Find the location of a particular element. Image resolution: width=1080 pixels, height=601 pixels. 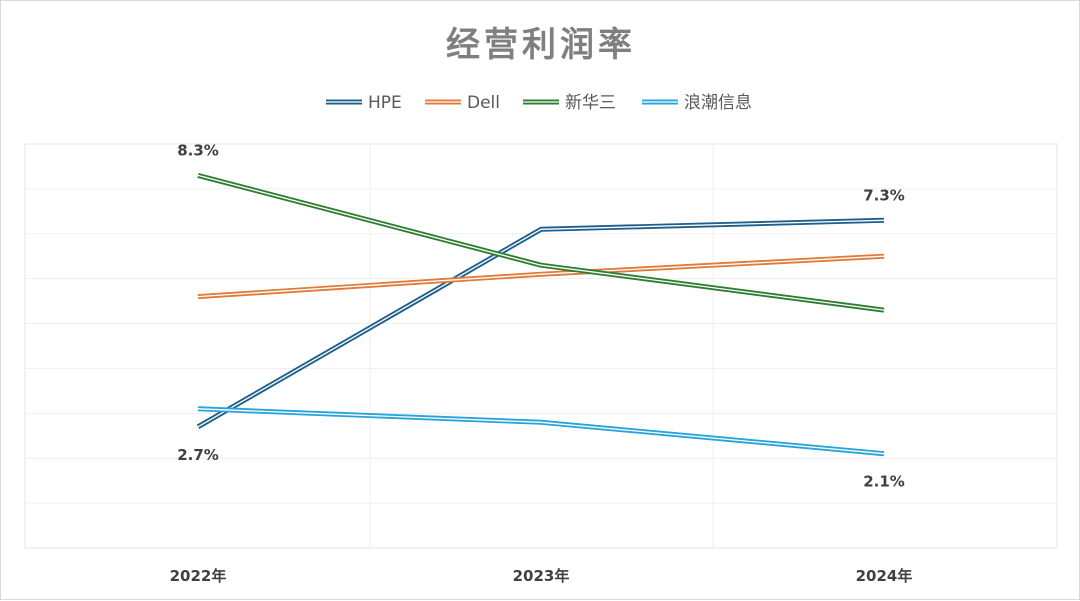

x-tick-label: 2022年 is located at coordinates (198, 576).